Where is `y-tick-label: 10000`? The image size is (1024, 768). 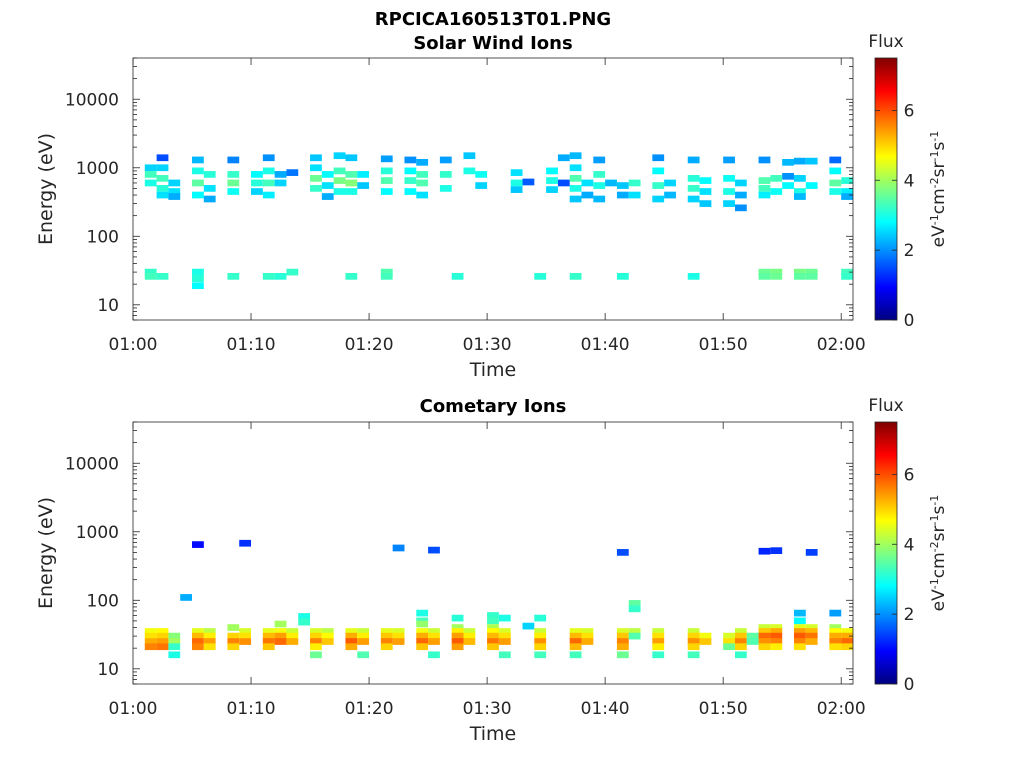 y-tick-label: 10000 is located at coordinates (92, 100).